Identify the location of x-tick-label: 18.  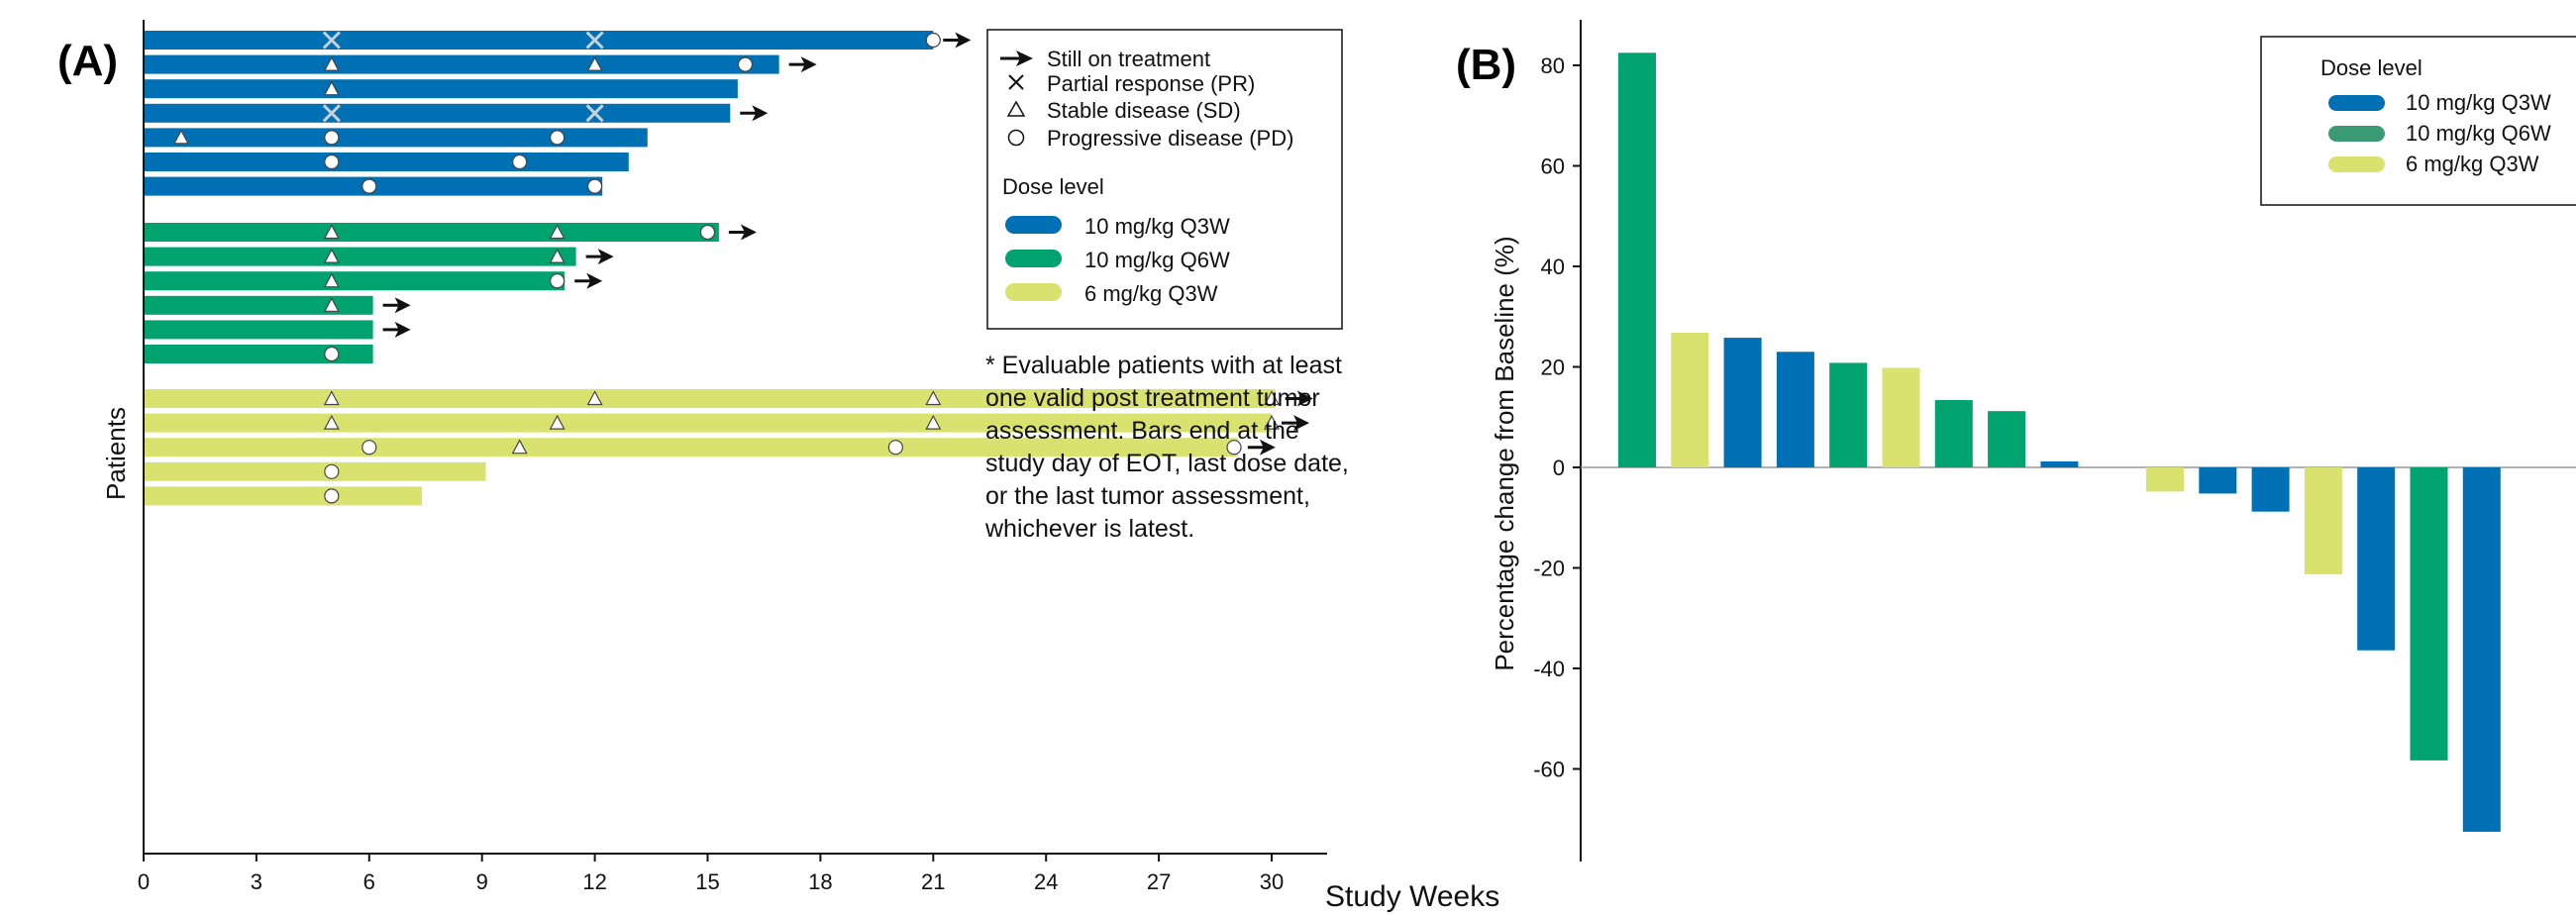
(820, 882).